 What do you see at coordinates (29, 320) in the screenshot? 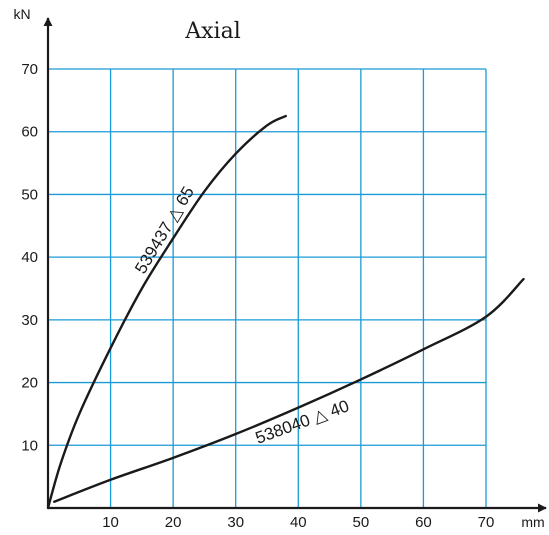
I see `y-tick-label: 30` at bounding box center [29, 320].